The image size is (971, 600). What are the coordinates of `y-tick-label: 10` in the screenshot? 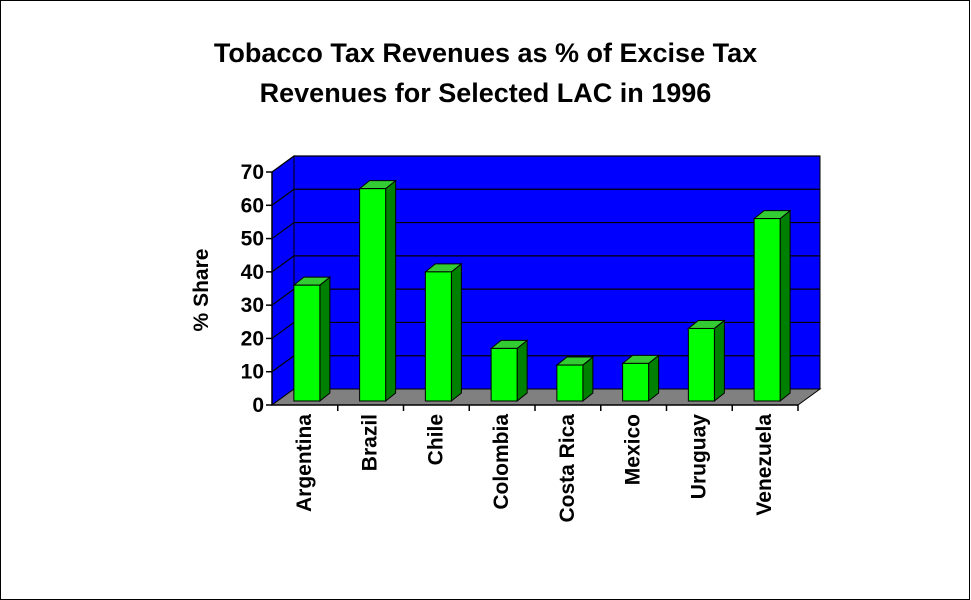 It's located at (252, 372).